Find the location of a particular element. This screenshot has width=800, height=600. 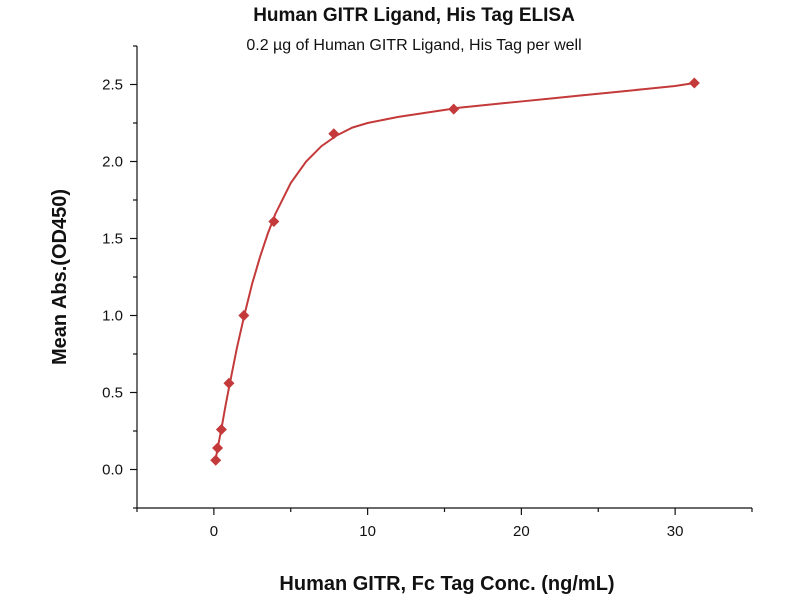

y-axis-ticks: 0.0 0.5 1.0 1.5 2.0 2.5 is located at coordinates (119, 277).